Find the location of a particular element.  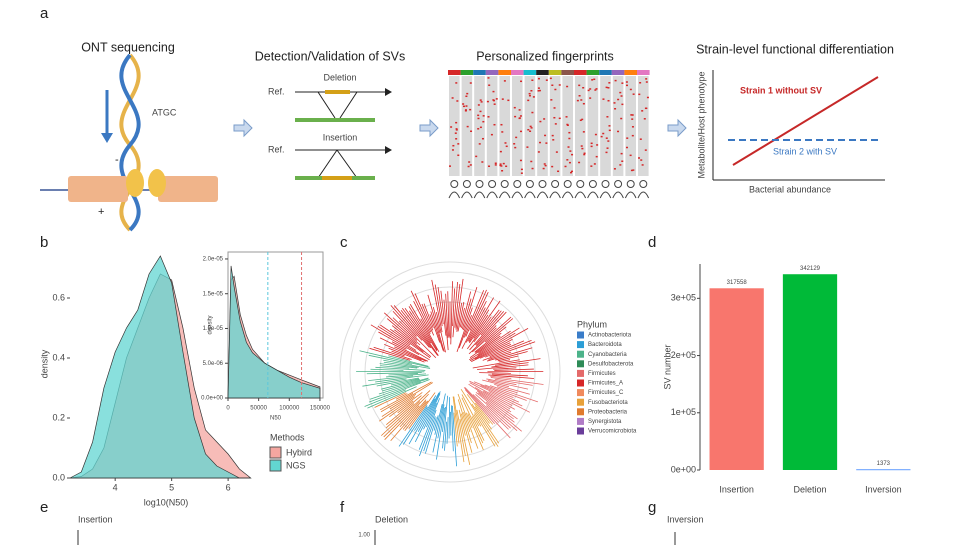

trend-line is located at coordinates (805, 121).